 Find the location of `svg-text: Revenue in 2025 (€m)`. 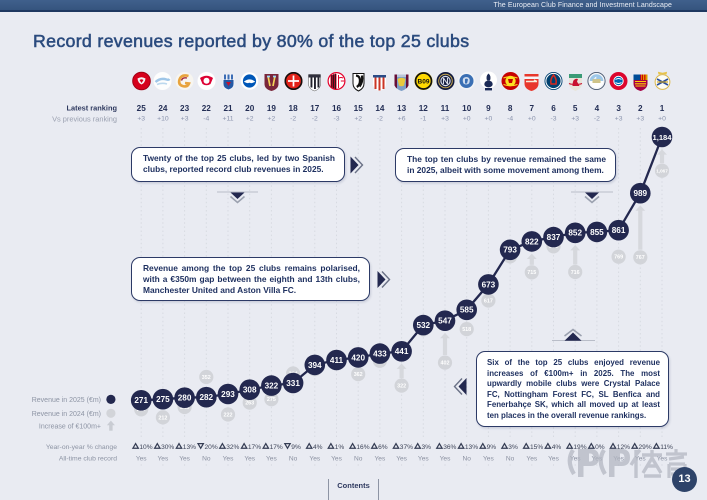

svg-text: Revenue in 2025 (€m) is located at coordinates (66, 400).